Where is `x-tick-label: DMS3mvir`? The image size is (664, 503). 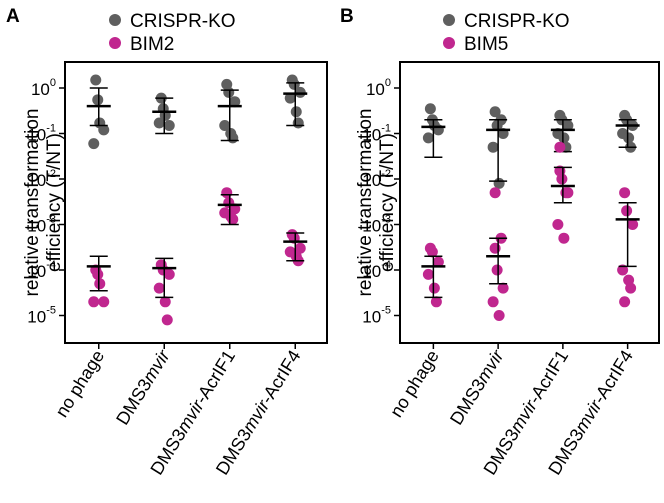 x-tick-label: DMS3mvir is located at coordinates (477, 387).